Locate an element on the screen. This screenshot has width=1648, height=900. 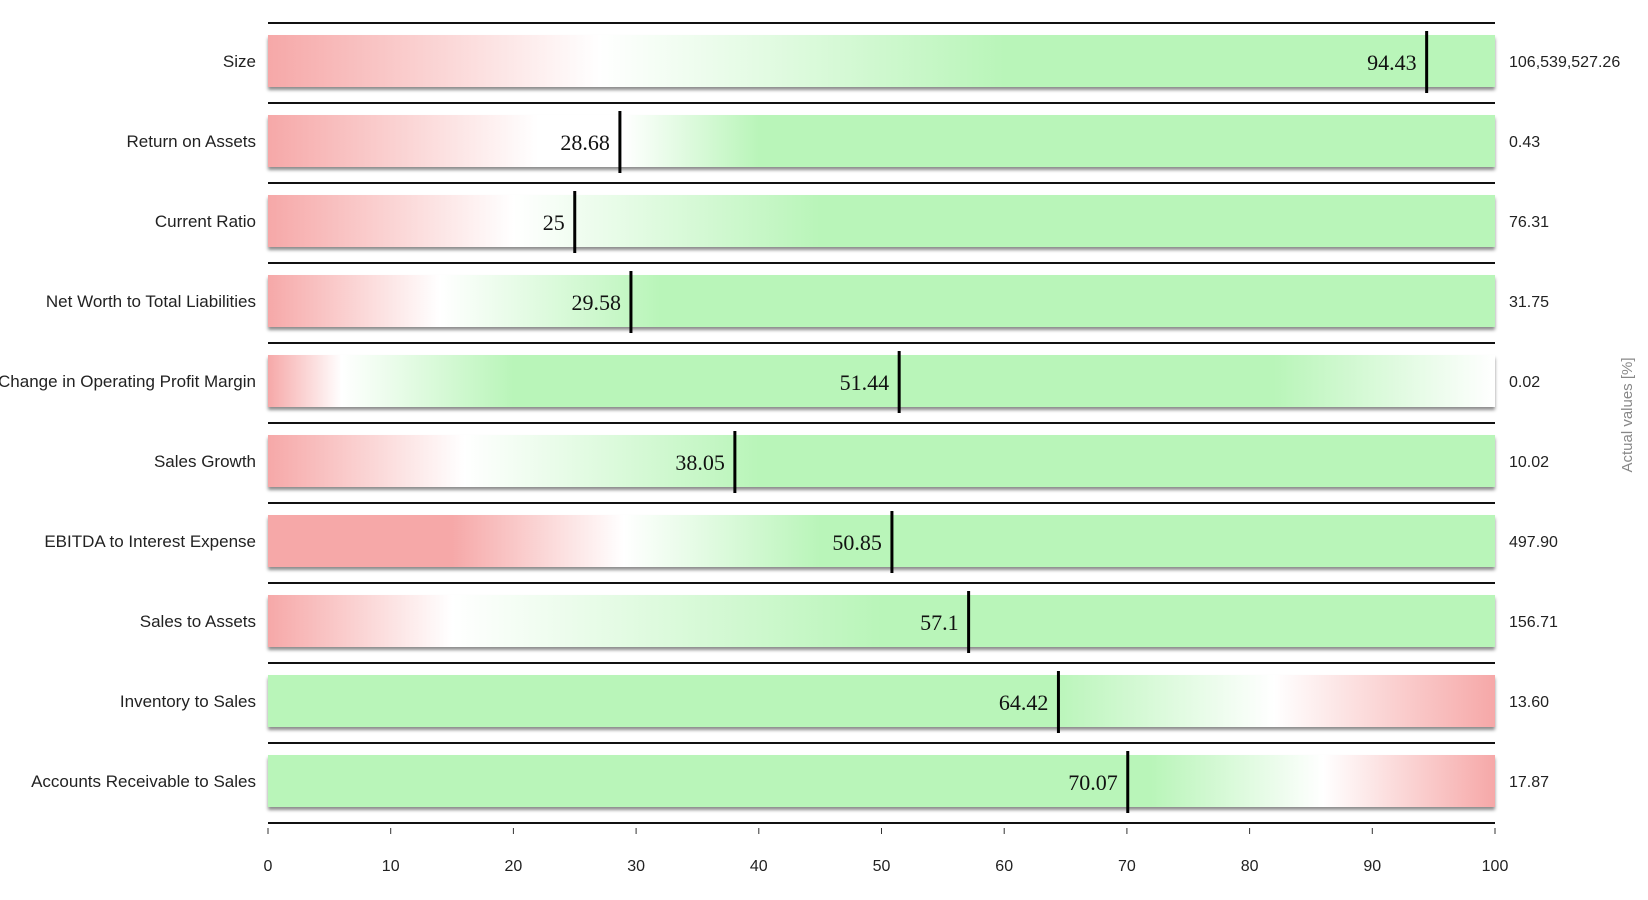
actual-value-label: 10.02 is located at coordinates (1529, 462).